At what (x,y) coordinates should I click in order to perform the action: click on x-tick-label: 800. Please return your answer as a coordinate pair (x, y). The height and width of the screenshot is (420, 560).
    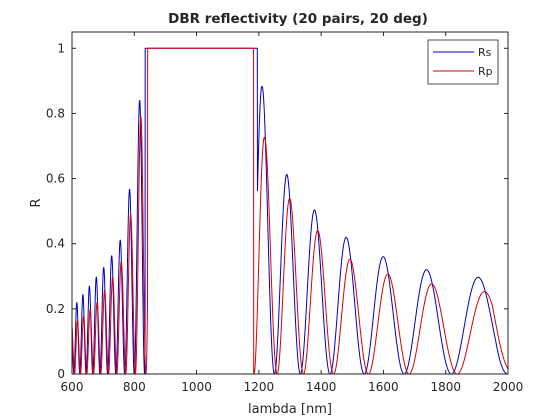
    Looking at the image, I should click on (134, 387).